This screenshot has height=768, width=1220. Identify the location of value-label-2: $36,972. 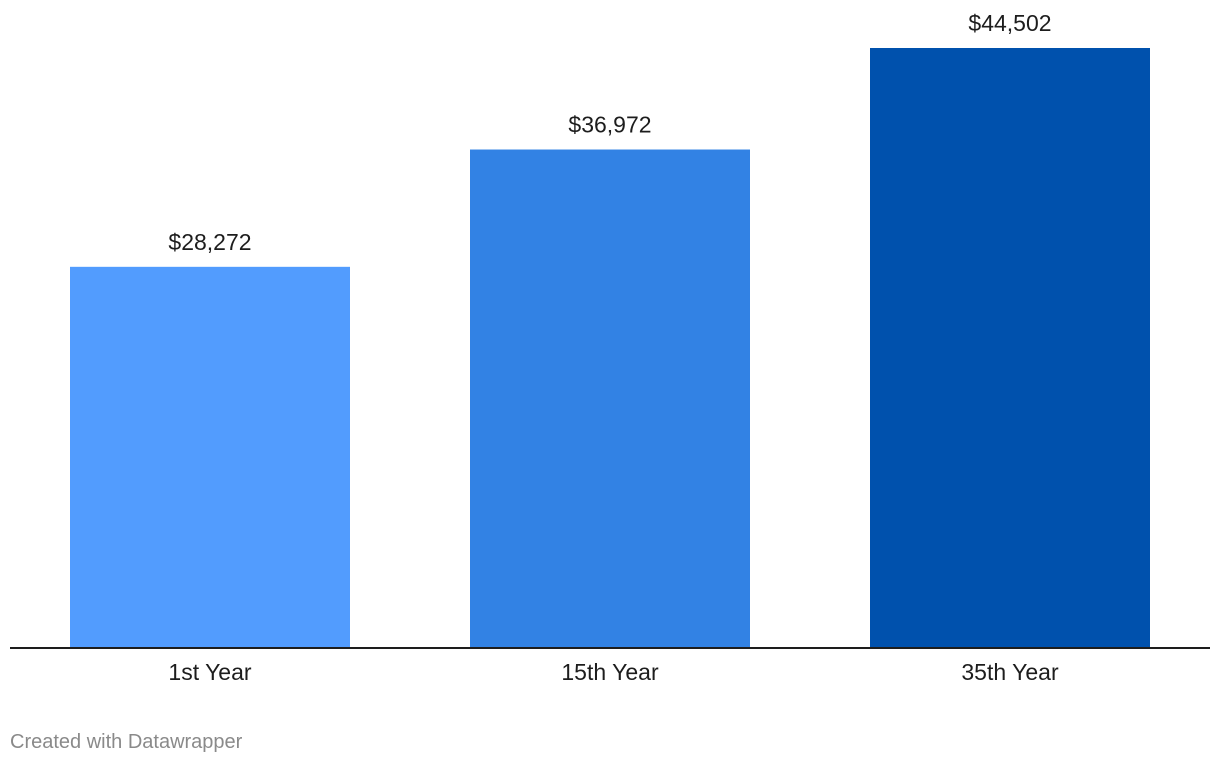
(609, 125).